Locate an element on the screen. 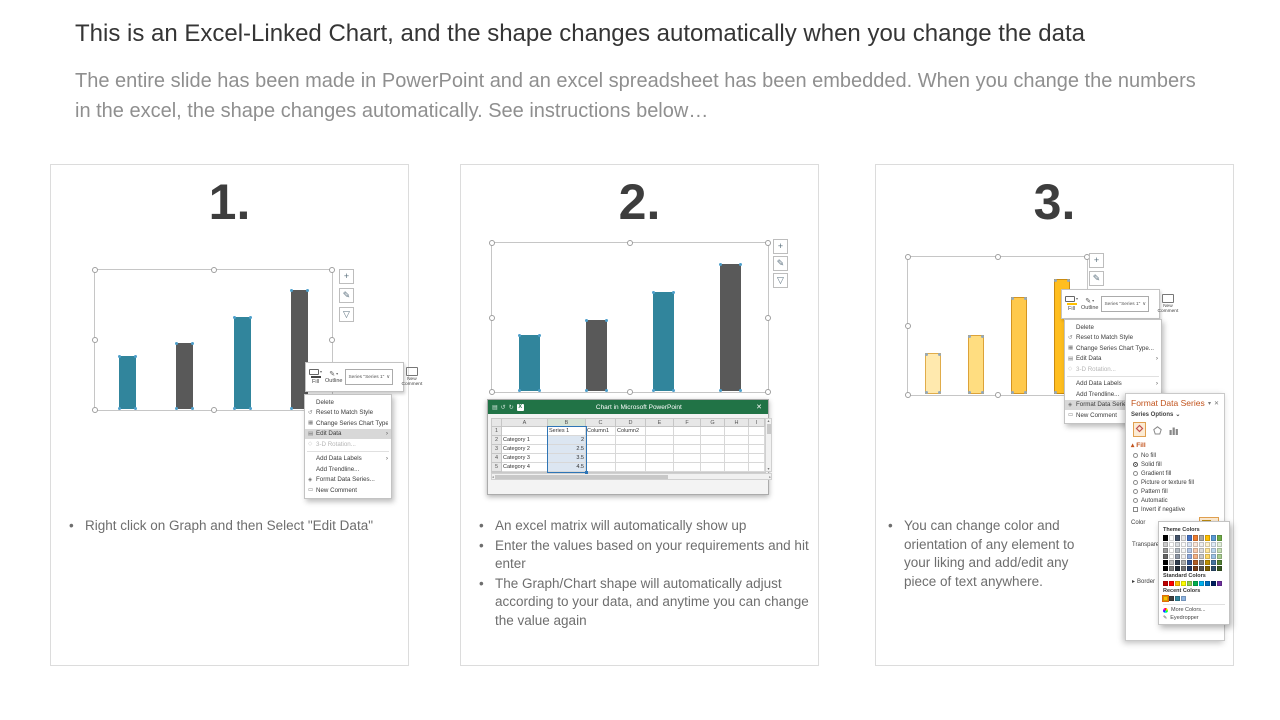 This screenshot has width=1280, height=720. cell-c3 is located at coordinates (601, 449).